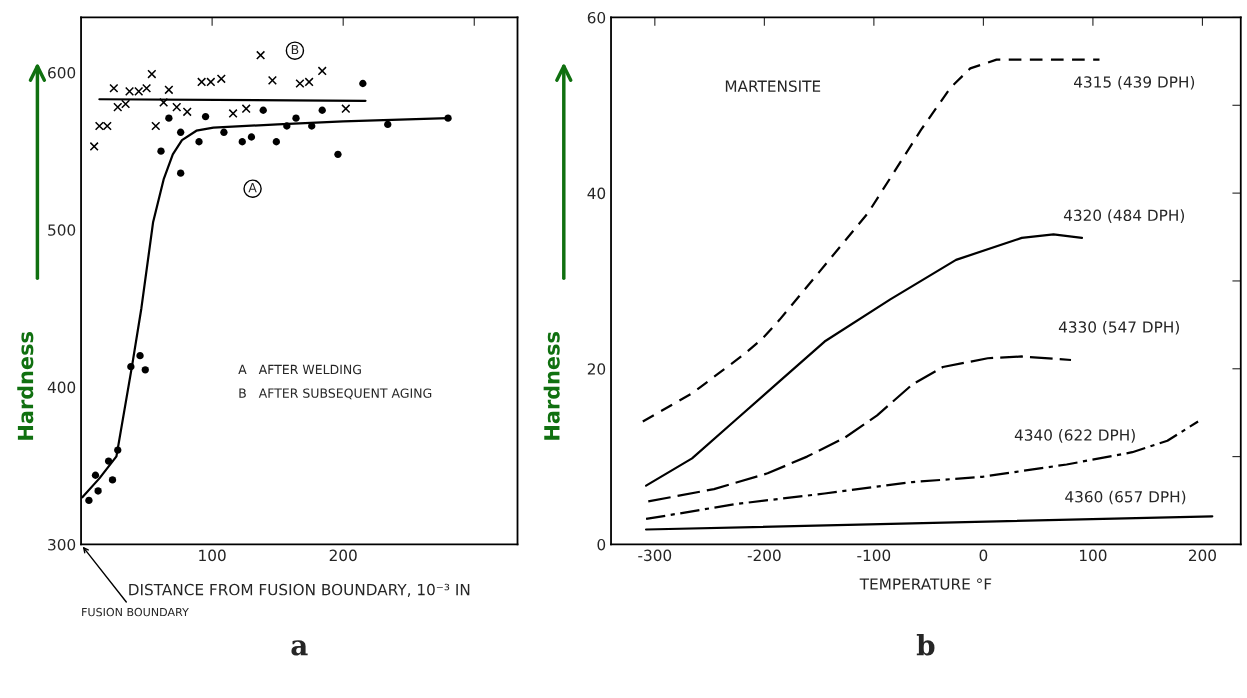 This screenshot has height=698, width=1247. Describe the element at coordinates (764, 555) in the screenshot. I see `x-tick-label: -200` at that location.